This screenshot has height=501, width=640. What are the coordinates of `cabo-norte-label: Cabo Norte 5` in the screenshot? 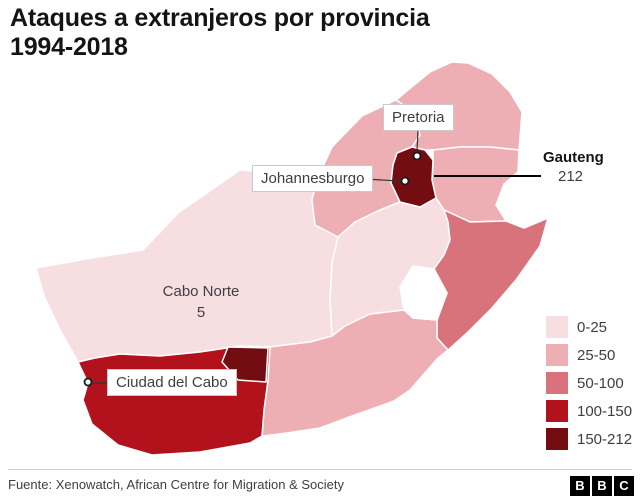 It's located at (201, 302).